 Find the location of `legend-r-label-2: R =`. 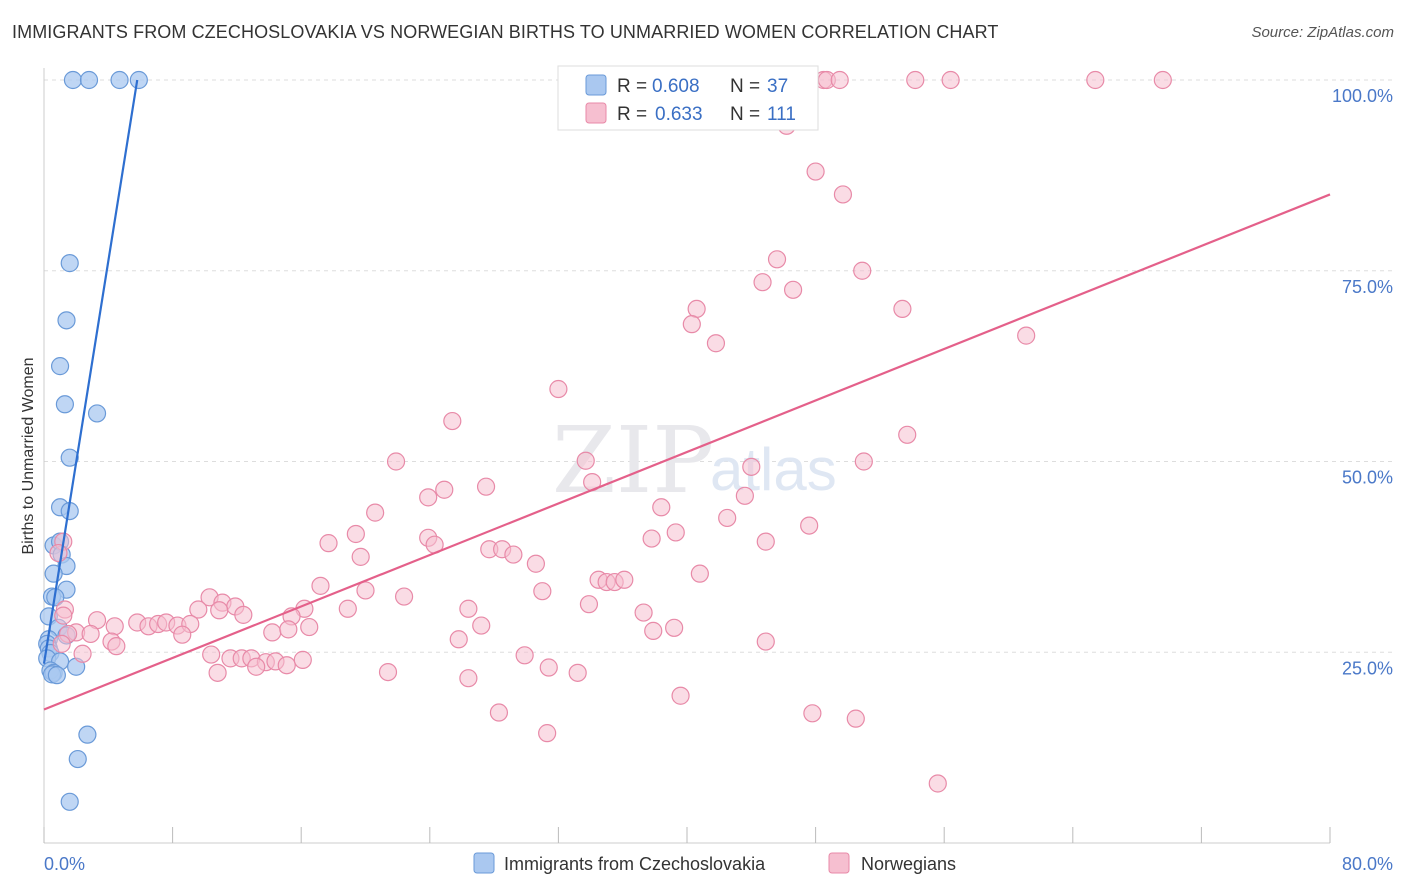

legend-r-label-2: R = is located at coordinates (632, 114).